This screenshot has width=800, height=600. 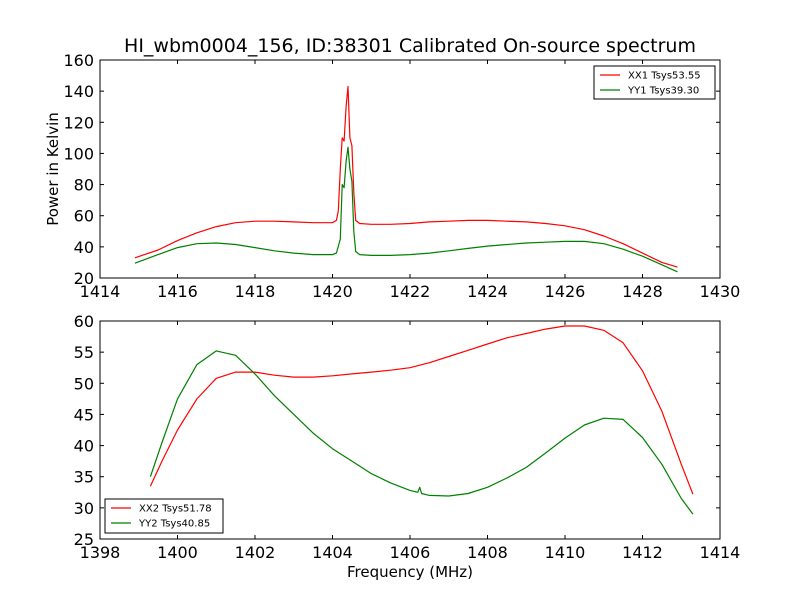 What do you see at coordinates (84, 185) in the screenshot?
I see `y-tick-label: 80` at bounding box center [84, 185].